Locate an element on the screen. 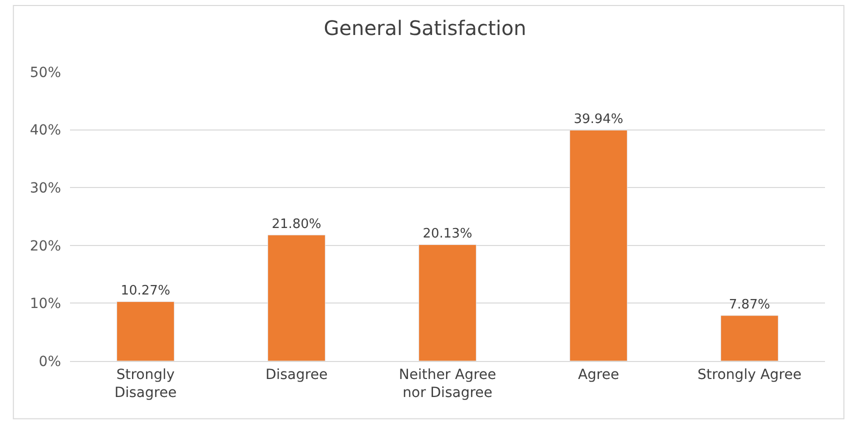 This screenshot has width=850, height=423. x-tick-label: Agree is located at coordinates (599, 374).